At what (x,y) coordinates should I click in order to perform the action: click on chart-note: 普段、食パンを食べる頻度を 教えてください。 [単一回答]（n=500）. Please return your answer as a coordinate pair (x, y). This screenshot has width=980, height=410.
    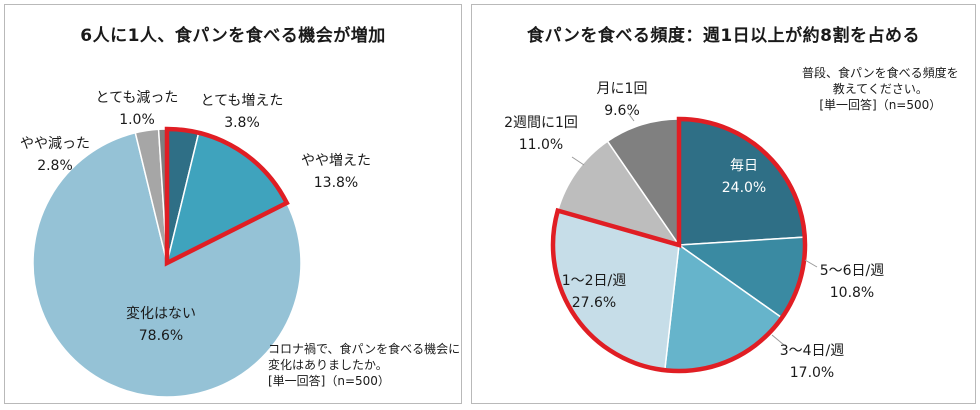
    Looking at the image, I should click on (880, 89).